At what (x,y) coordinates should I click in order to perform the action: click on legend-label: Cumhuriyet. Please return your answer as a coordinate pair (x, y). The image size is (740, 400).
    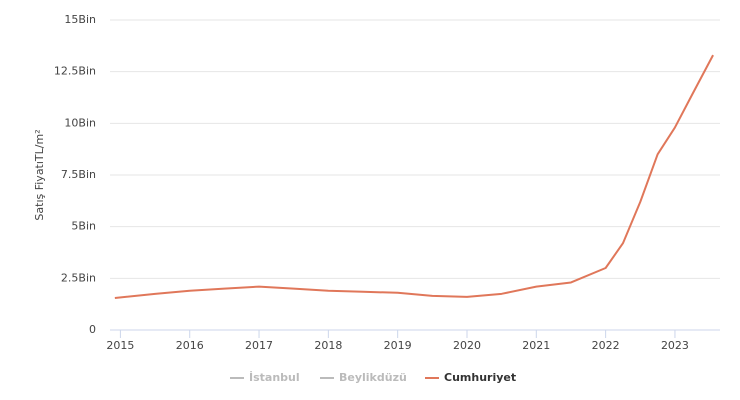
    Looking at the image, I should click on (480, 377).